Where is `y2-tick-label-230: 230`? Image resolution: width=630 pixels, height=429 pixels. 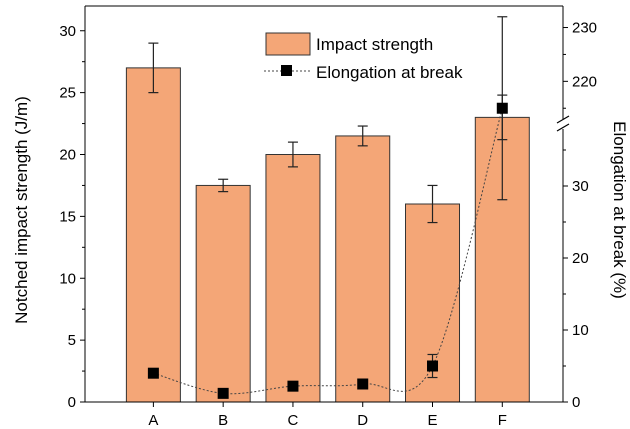
y2-tick-label-230: 230 is located at coordinates (584, 28).